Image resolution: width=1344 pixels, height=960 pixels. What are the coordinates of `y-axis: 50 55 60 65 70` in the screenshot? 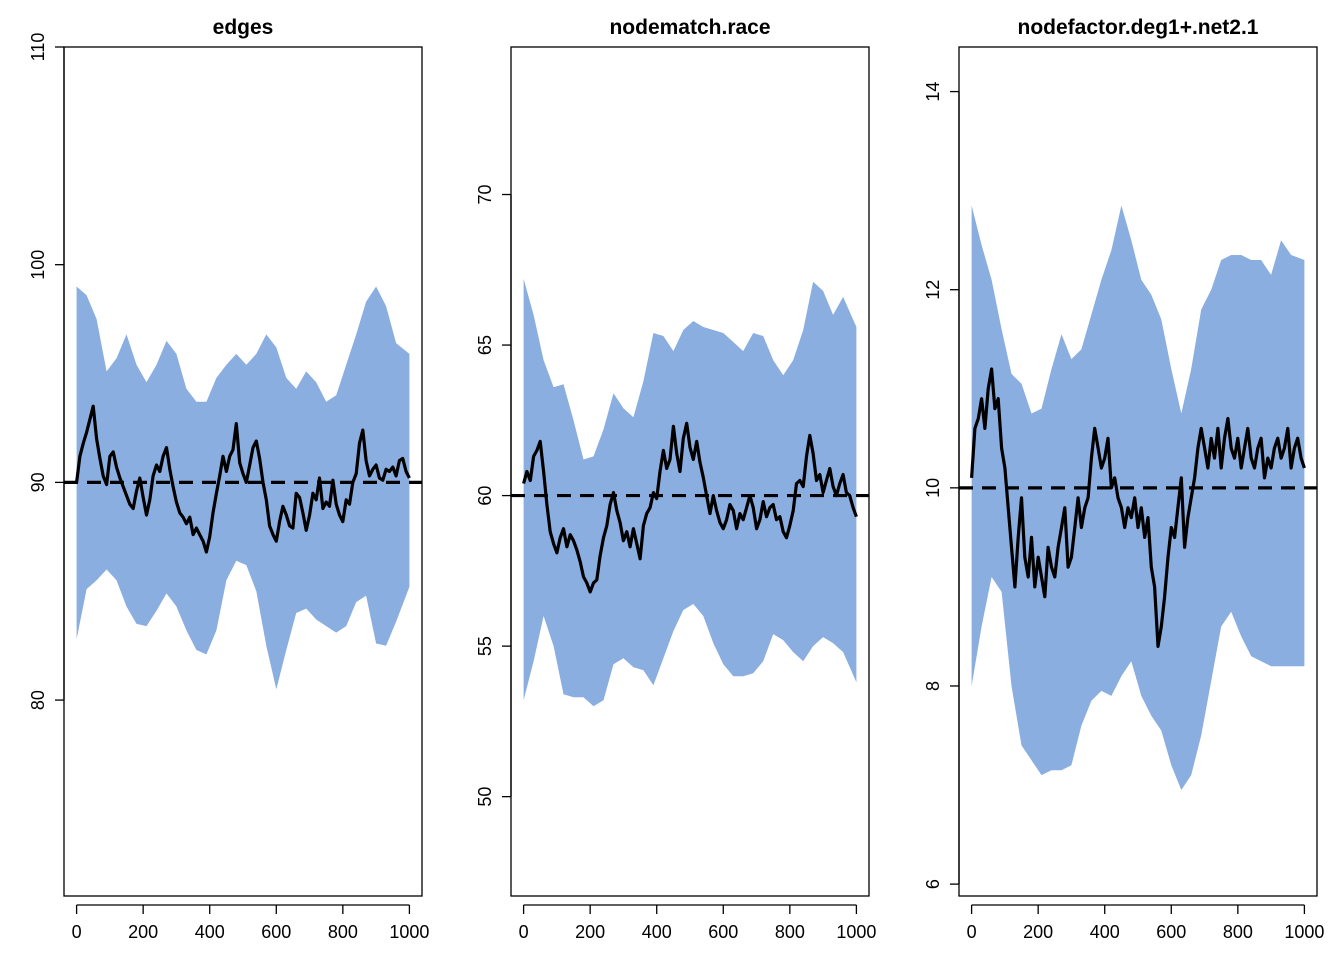 It's located at (493, 496).